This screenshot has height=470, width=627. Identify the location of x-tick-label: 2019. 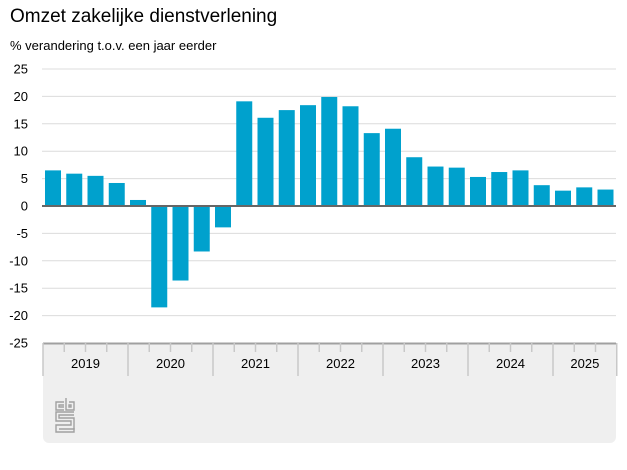
(85, 363).